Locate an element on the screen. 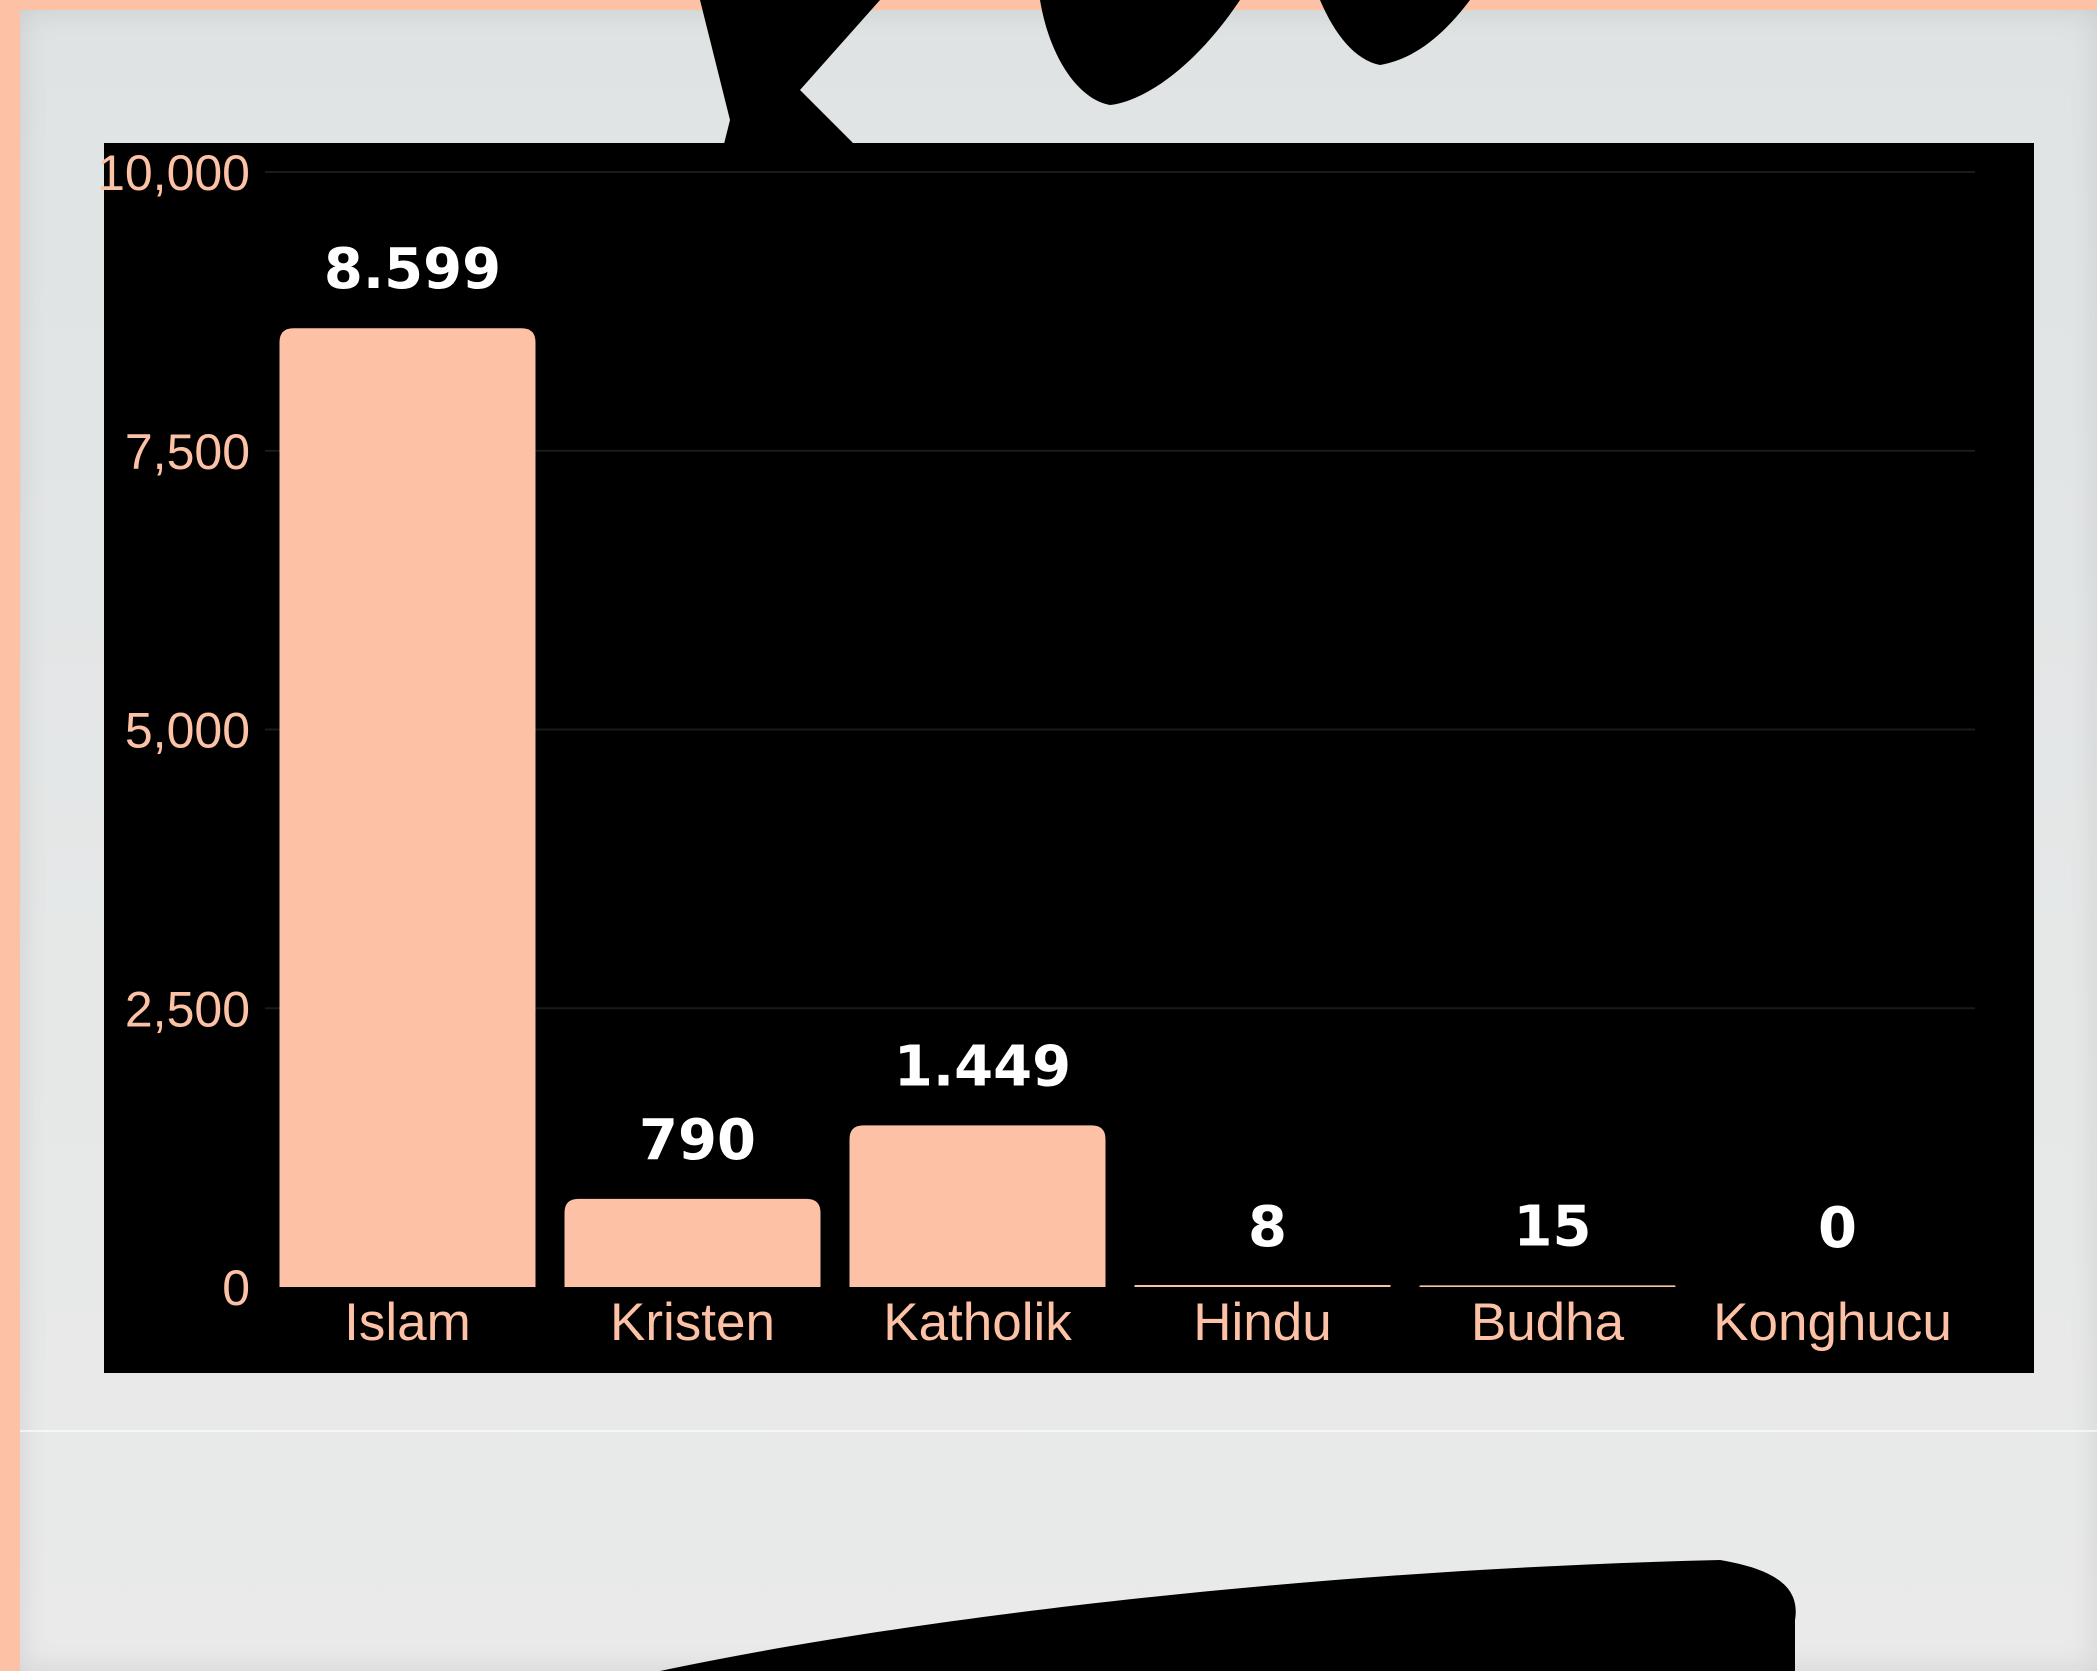 The height and width of the screenshot is (1671, 2097). brush-stroke-top-middle is located at coordinates (1140, 52).